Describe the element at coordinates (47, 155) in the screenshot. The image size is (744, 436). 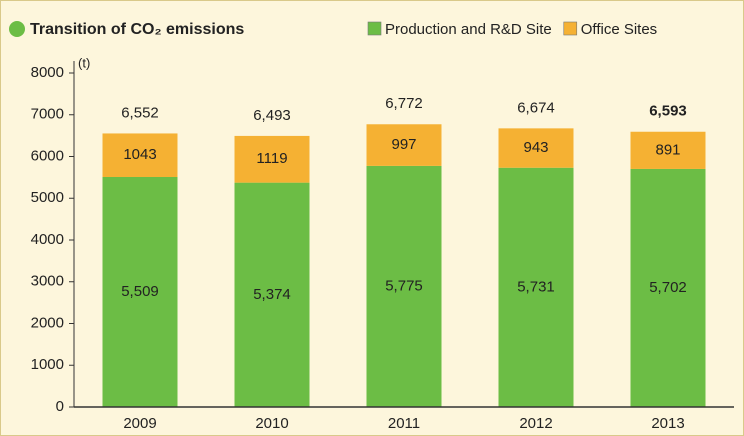
I see `y-tick-label: 6000` at that location.